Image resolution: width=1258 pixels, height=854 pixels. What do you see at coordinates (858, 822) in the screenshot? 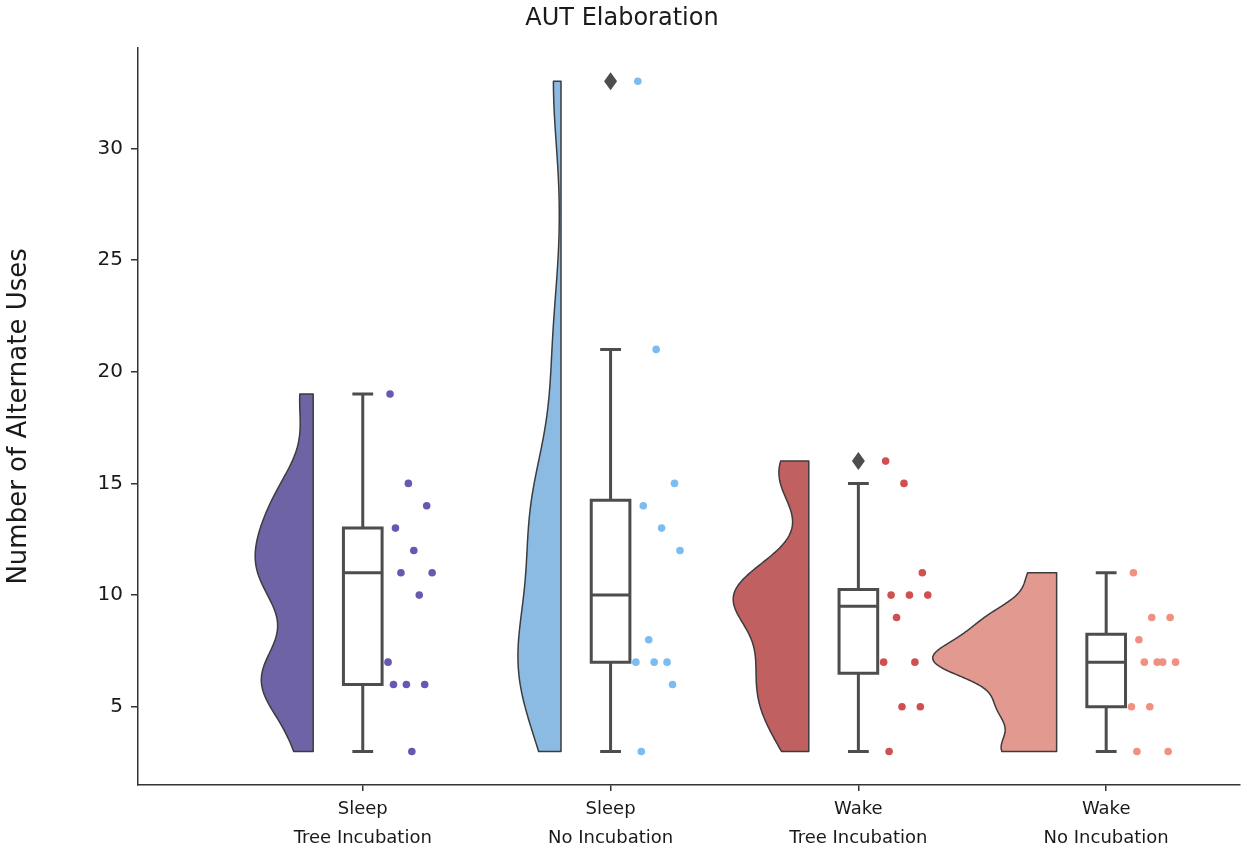
I see `x-tick-label: Wake Tree Incubation` at bounding box center [858, 822].